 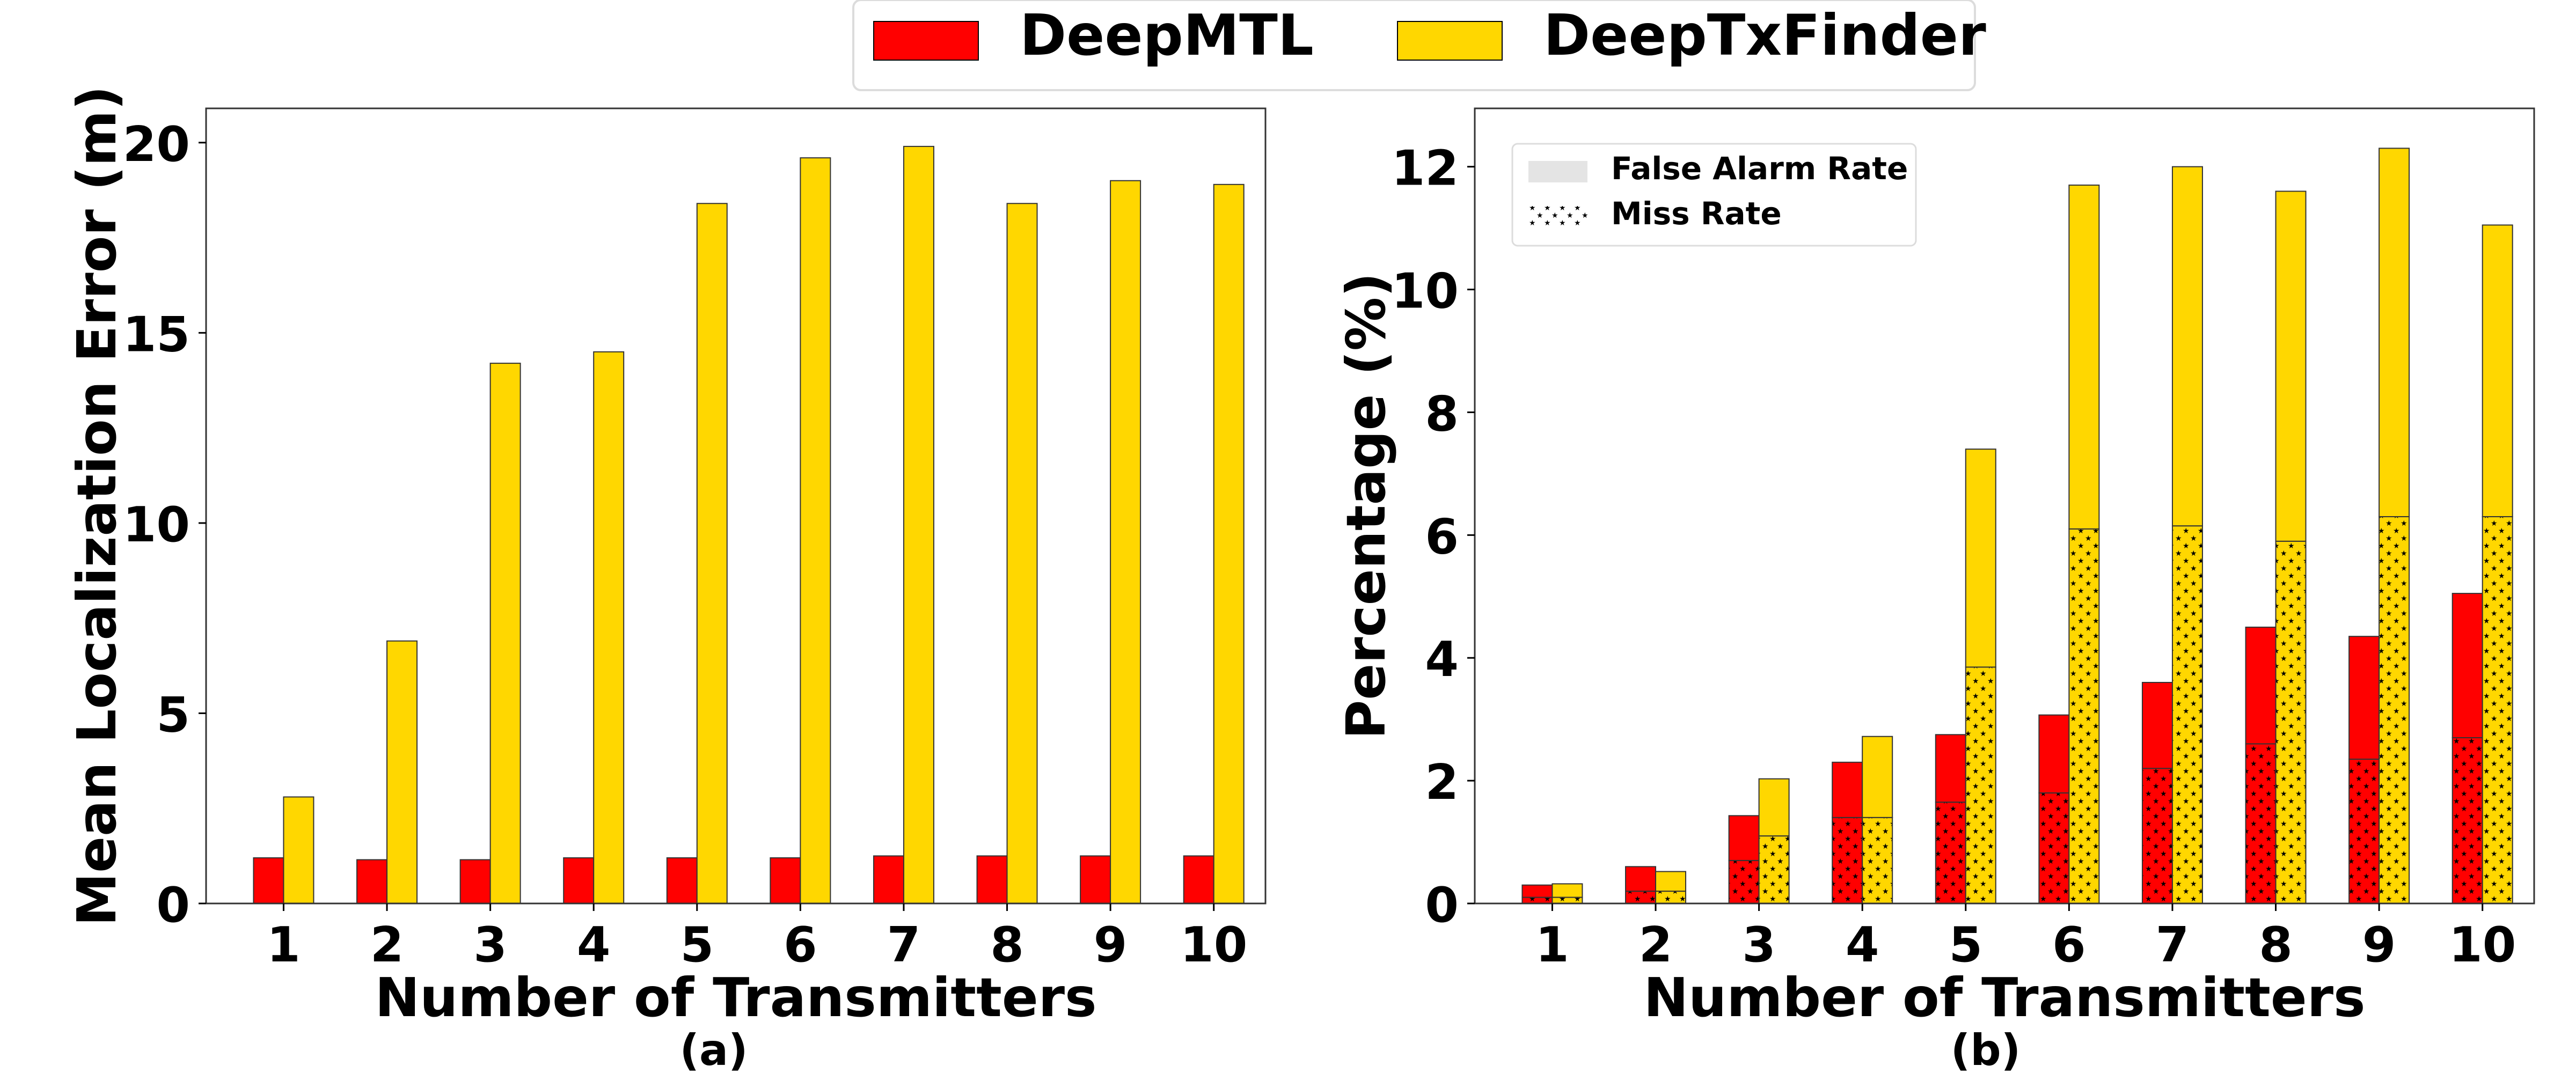 I want to click on chart-a-y-tick-label: 0, so click(x=173, y=905).